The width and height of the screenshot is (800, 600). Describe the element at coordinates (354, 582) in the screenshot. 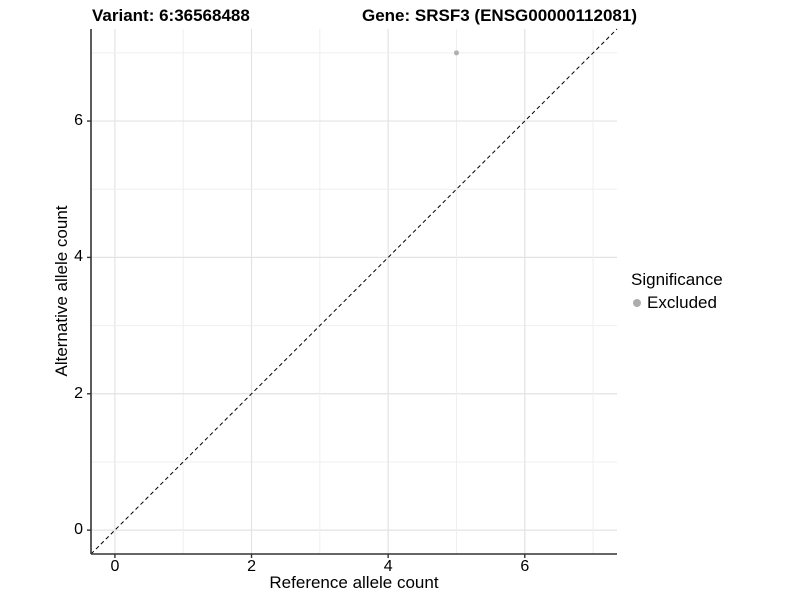

I see `x-axis-title: Reference allele count` at that location.